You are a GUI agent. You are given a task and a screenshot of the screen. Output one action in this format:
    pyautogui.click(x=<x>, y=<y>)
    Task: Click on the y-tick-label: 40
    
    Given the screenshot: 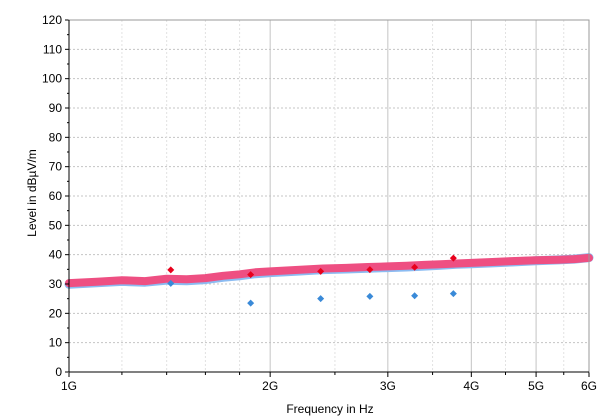 What is the action you would take?
    pyautogui.click(x=56, y=255)
    